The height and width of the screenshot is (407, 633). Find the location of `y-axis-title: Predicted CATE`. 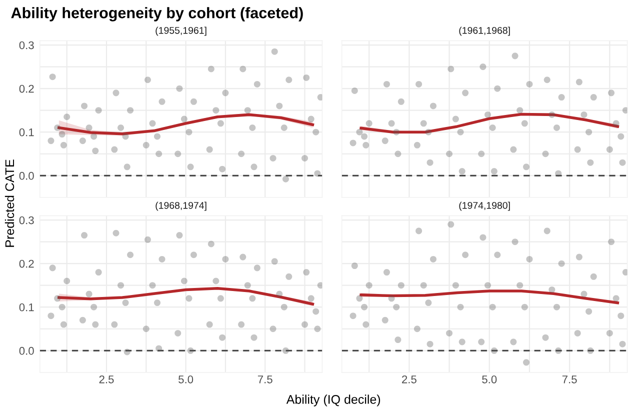

y-axis-title: Predicted CATE is located at coordinates (9, 203).